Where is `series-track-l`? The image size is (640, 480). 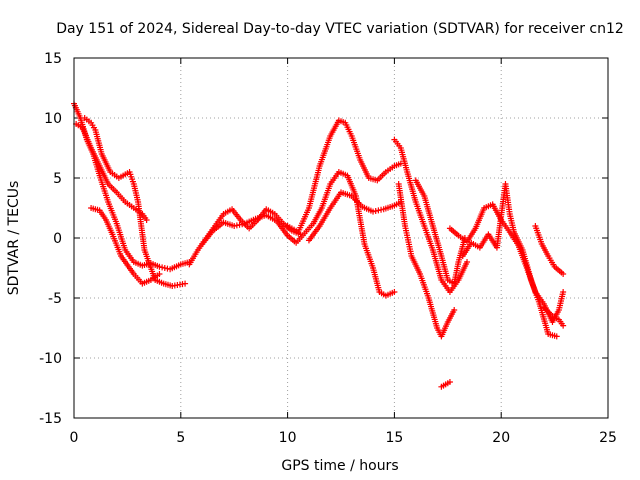
series-track-l is located at coordinates (445, 384).